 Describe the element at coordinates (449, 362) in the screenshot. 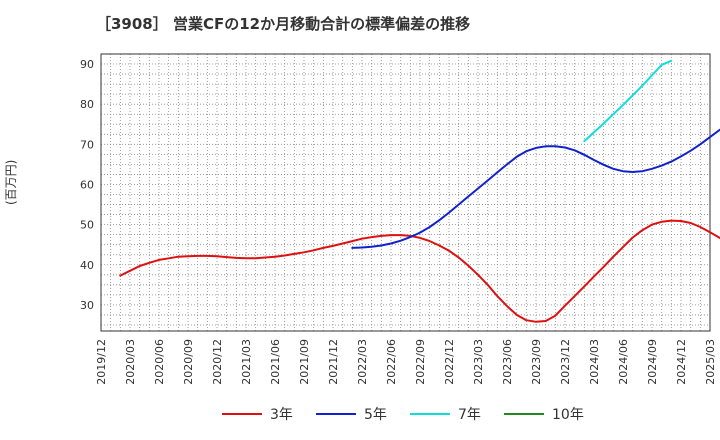

I see `x-tick-label: 2022/12` at that location.